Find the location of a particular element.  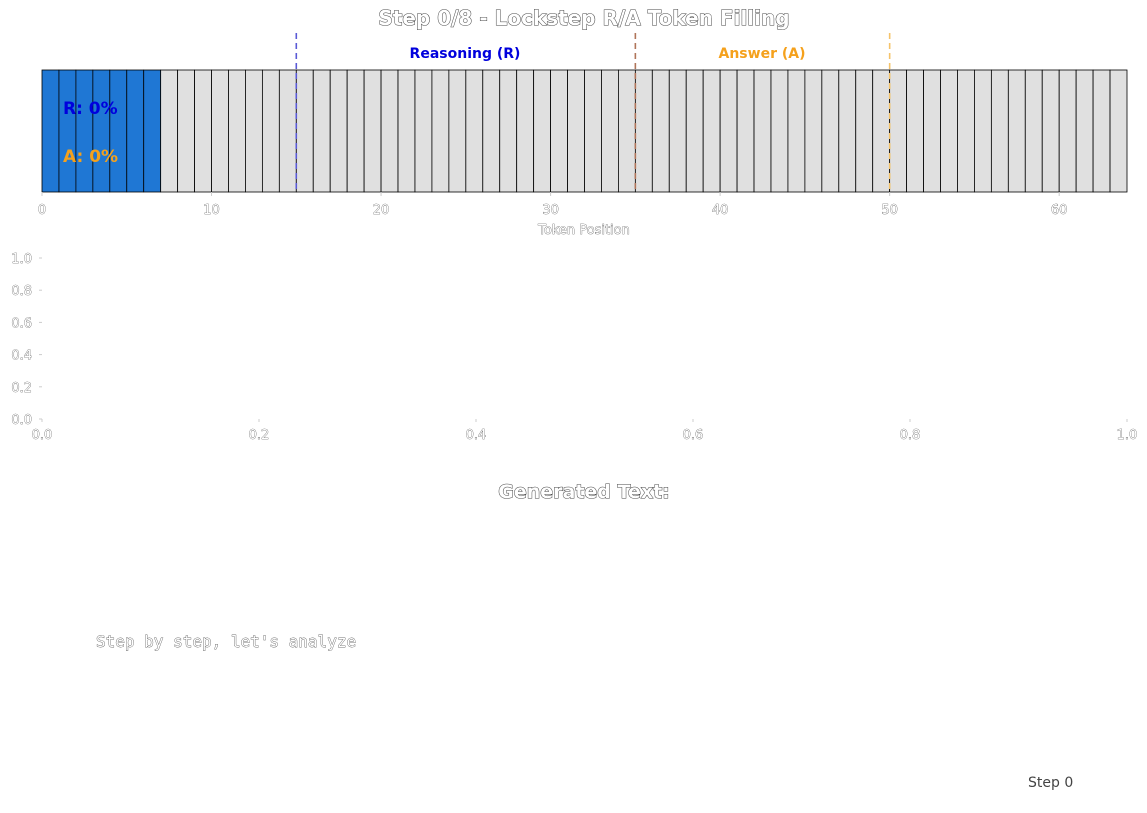

answer-region-label: Answer (A) is located at coordinates (762, 54).